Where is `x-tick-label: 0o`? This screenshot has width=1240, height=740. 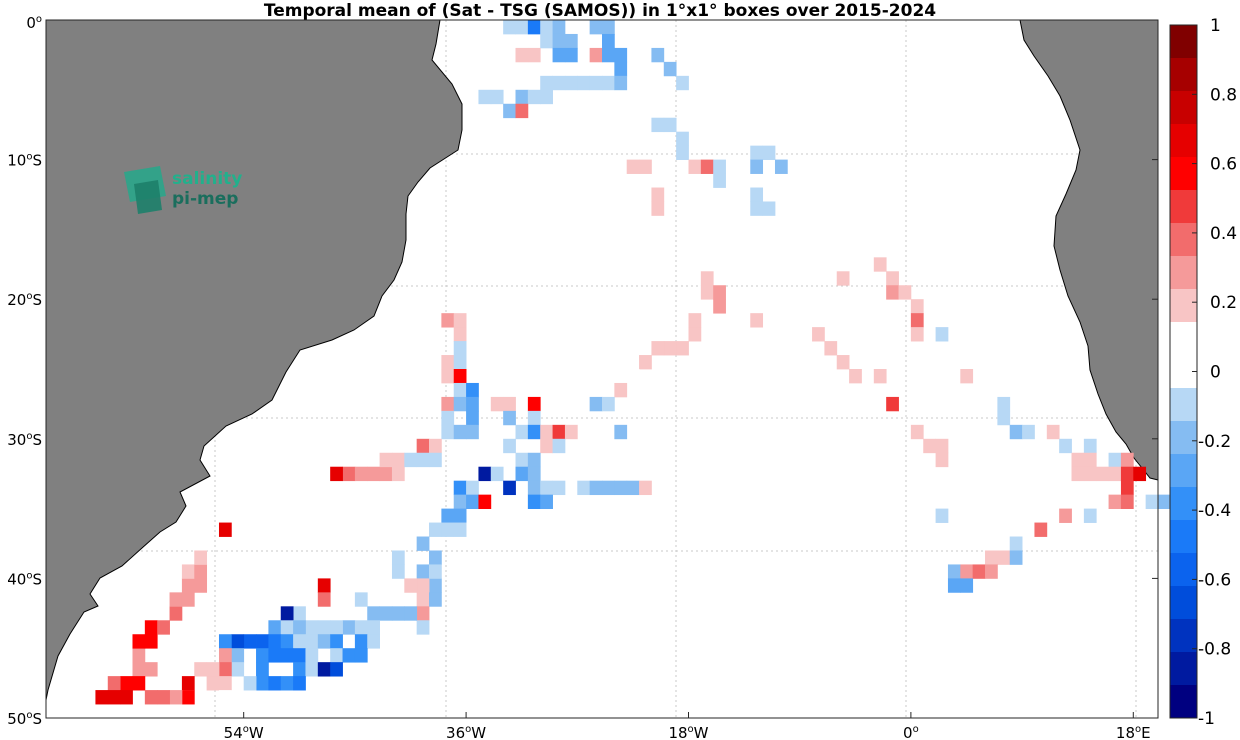
x-tick-label: 0o is located at coordinates (911, 732).